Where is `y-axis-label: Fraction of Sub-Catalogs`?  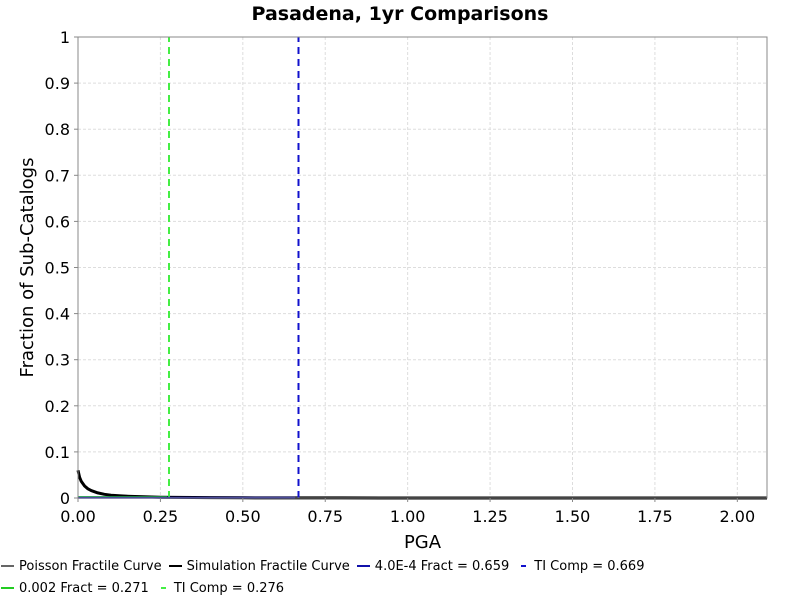 y-axis-label: Fraction of Sub-Catalogs is located at coordinates (27, 268).